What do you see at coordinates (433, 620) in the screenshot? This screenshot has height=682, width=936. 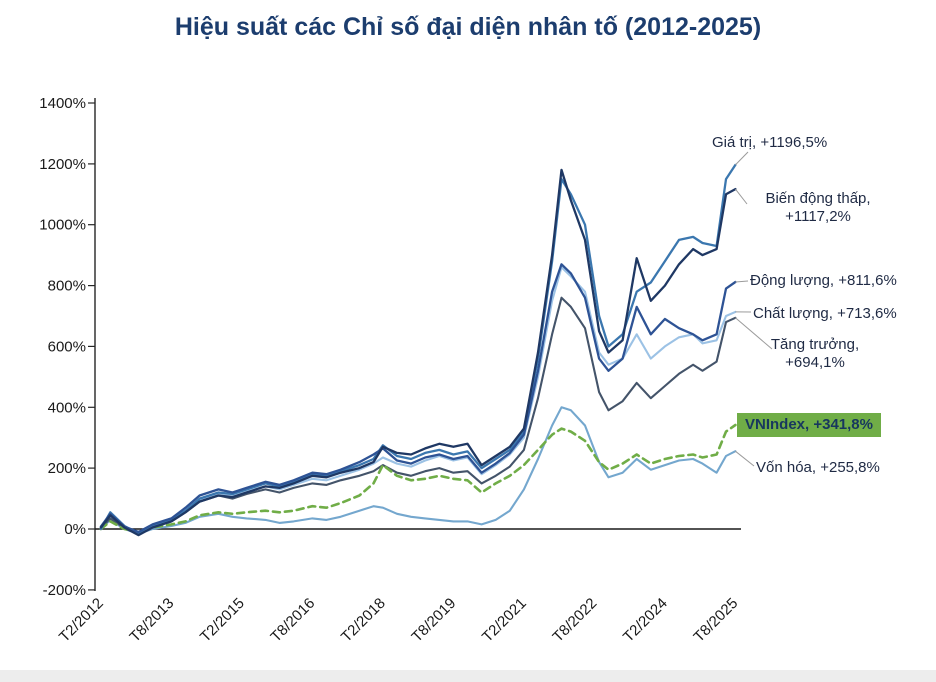 I see `x-axis-label: T8/2019` at bounding box center [433, 620].